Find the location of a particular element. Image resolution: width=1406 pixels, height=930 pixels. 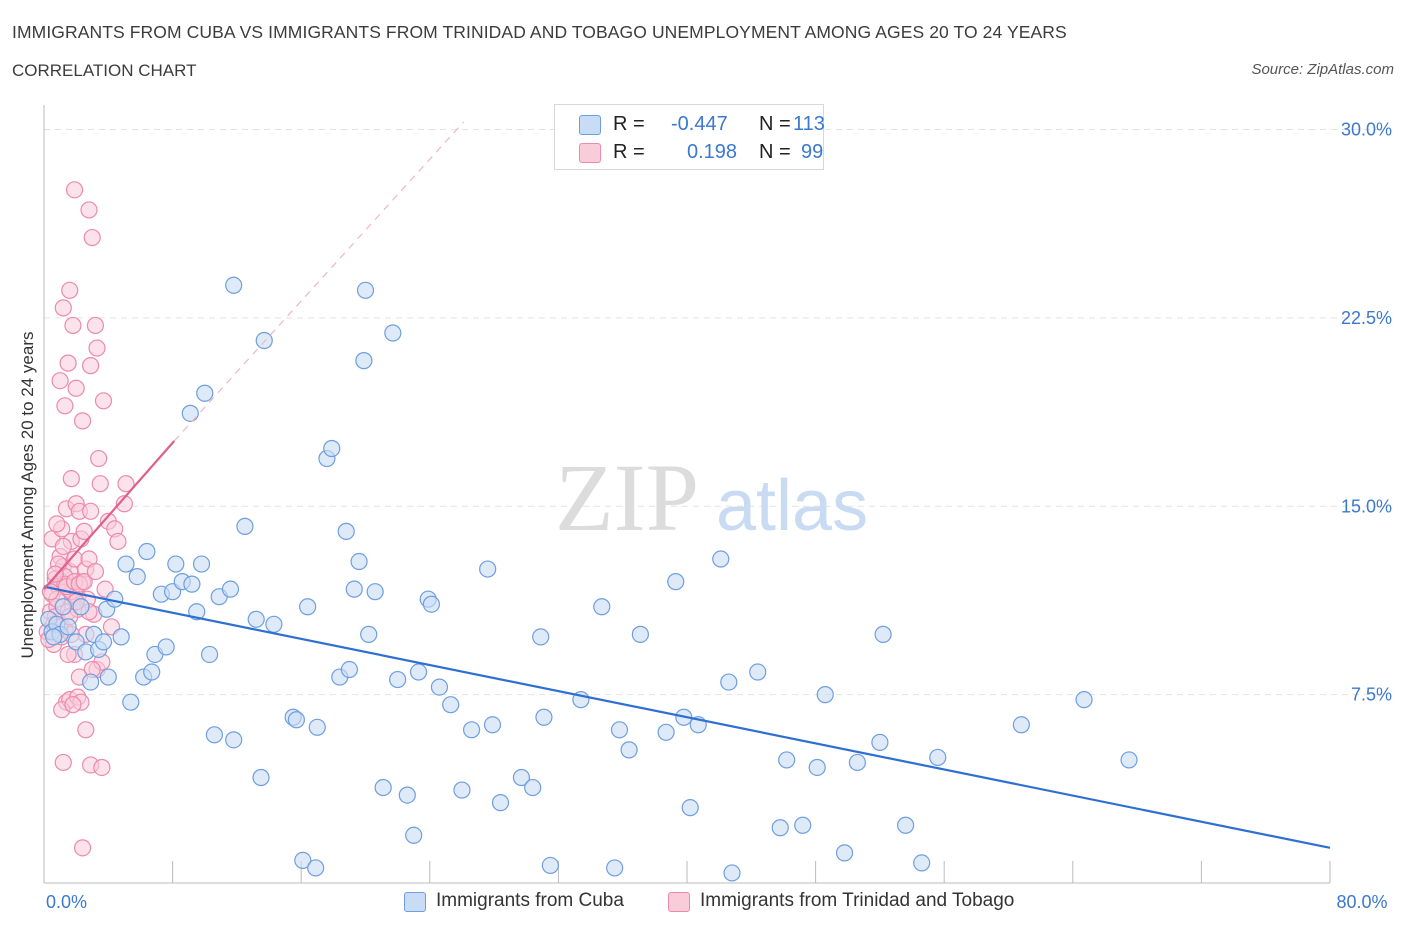

y-tick-label: 22.5% is located at coordinates (1366, 318).